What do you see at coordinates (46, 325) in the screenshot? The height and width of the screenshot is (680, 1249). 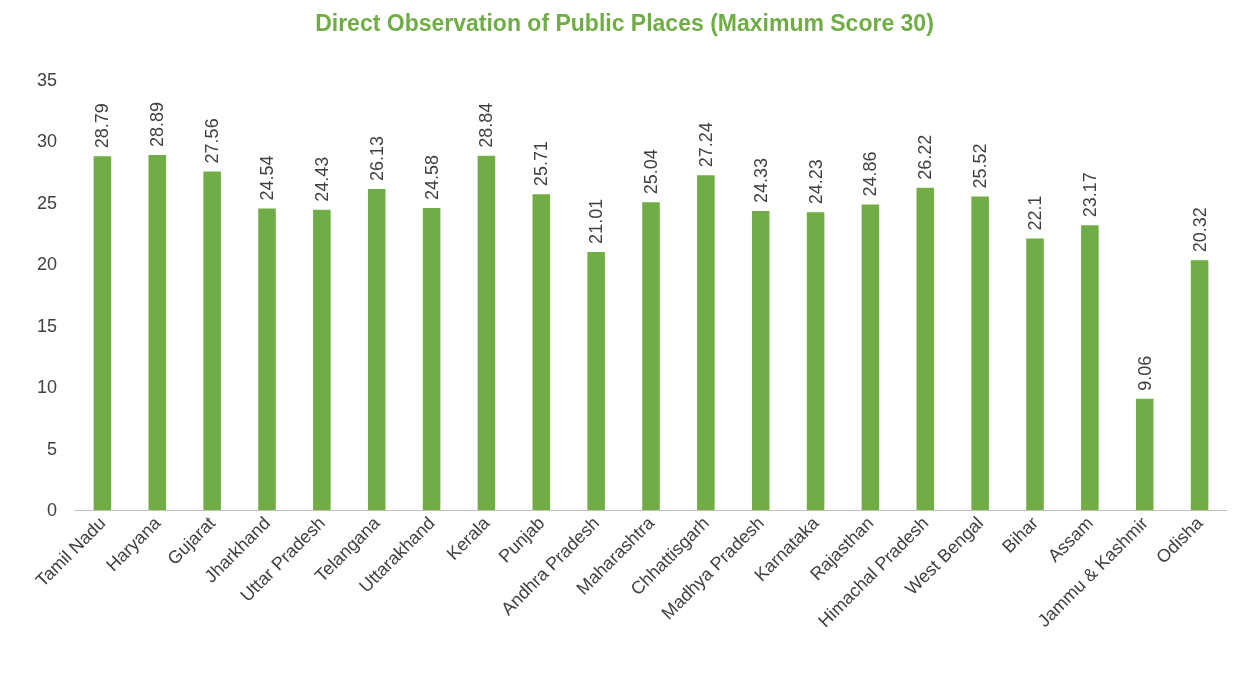 I see `y-tick-label: 15` at bounding box center [46, 325].